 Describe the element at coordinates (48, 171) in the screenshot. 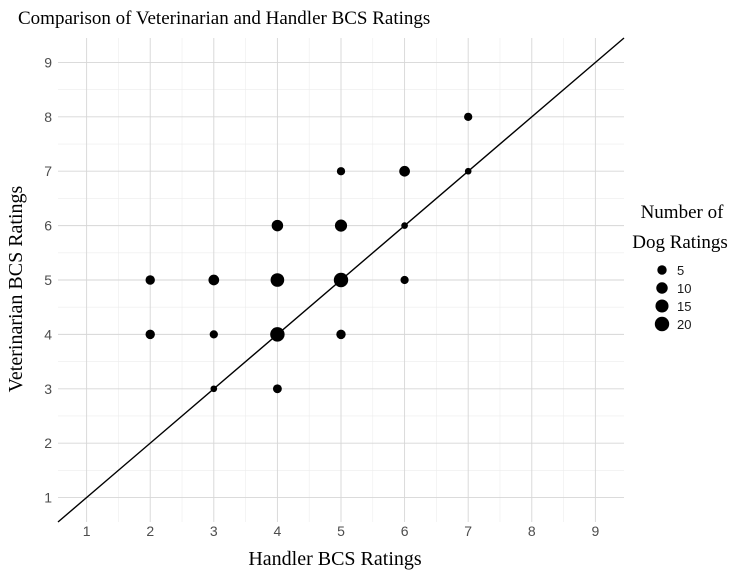

I see `y-tick-label: 7` at that location.